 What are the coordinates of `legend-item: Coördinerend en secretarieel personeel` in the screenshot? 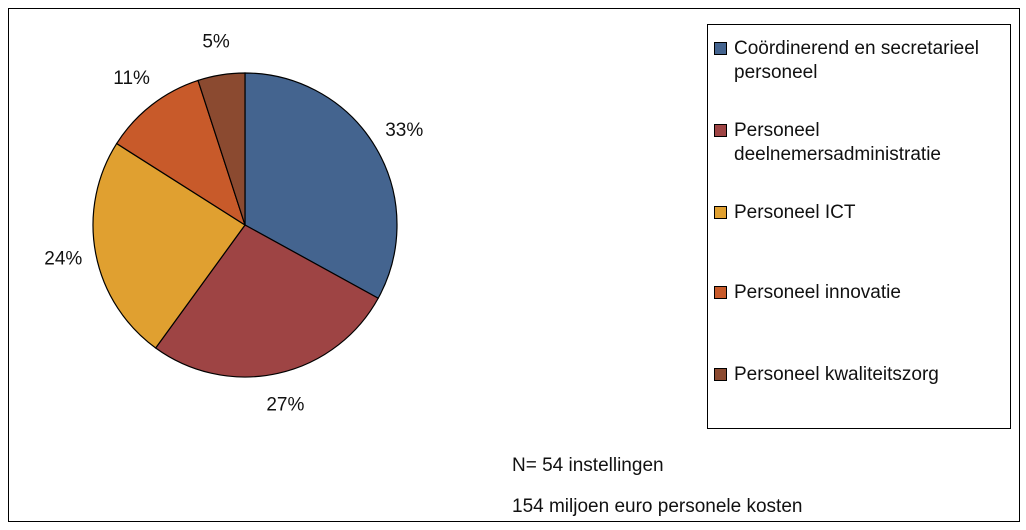 It's located at (856, 61).